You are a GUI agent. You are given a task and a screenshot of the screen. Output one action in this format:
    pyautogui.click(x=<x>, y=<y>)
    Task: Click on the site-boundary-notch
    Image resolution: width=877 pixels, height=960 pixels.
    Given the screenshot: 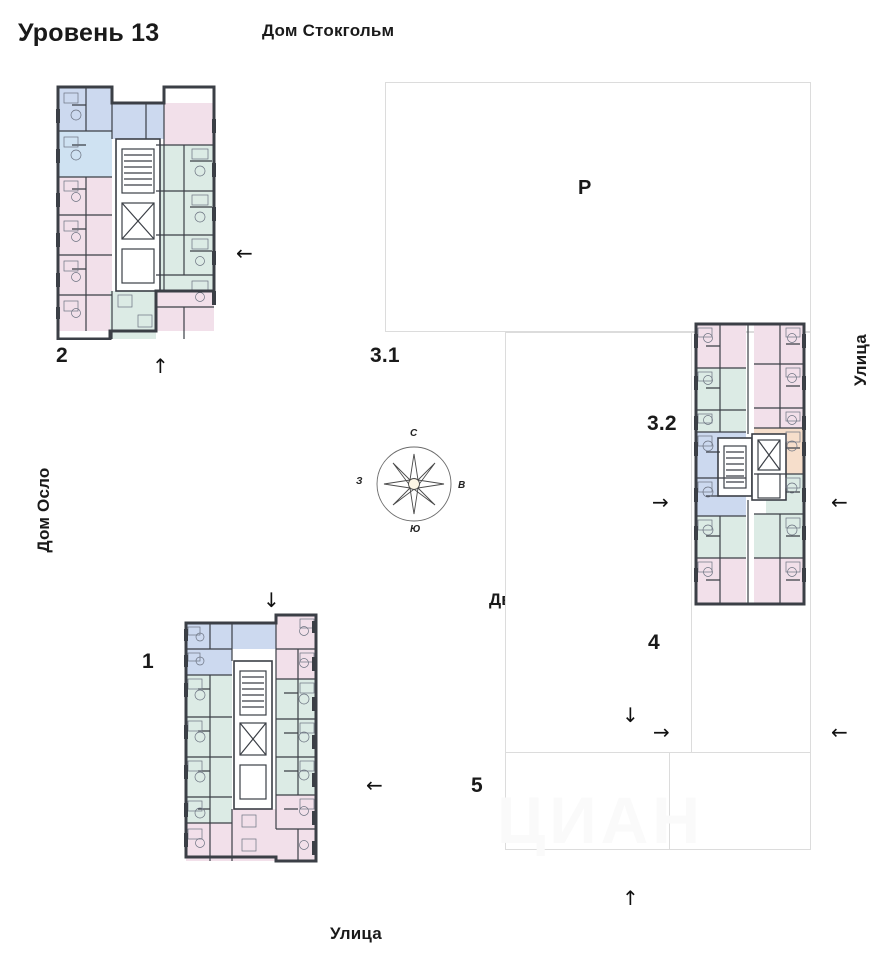 What is the action you would take?
    pyautogui.click(x=598, y=542)
    